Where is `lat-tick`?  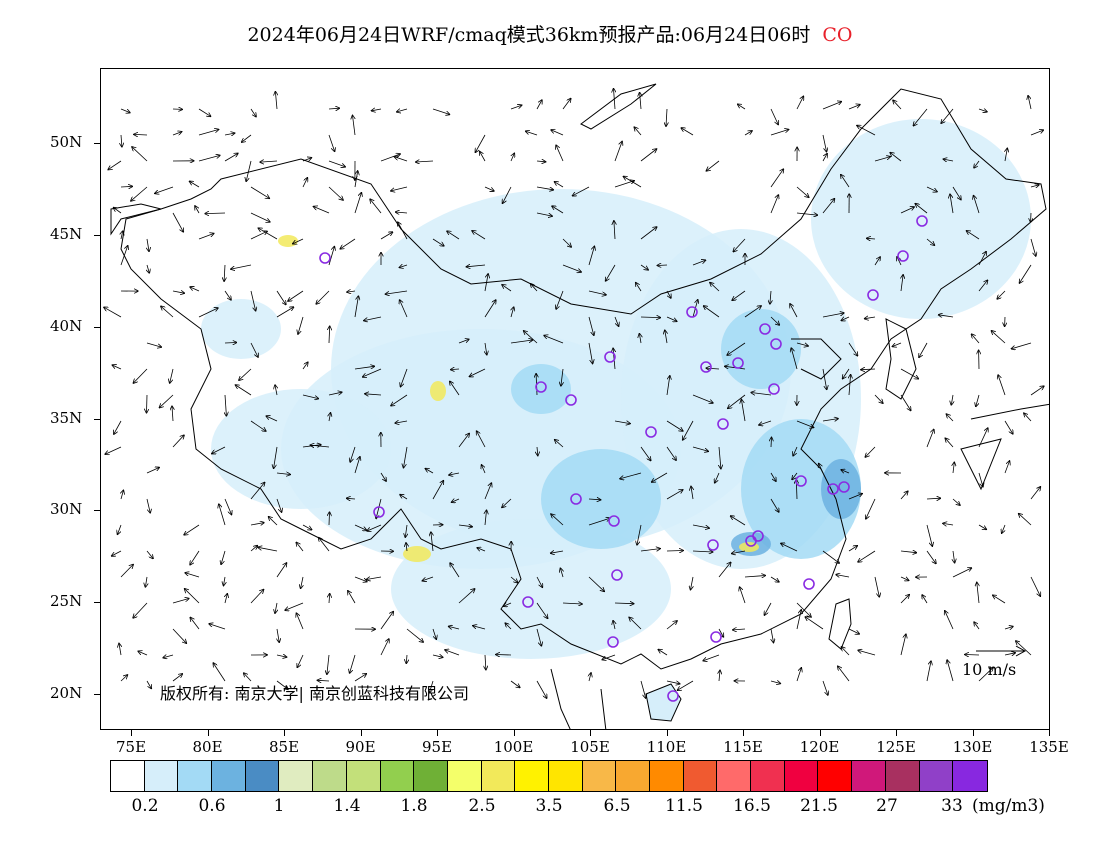 lat-tick is located at coordinates (97, 419).